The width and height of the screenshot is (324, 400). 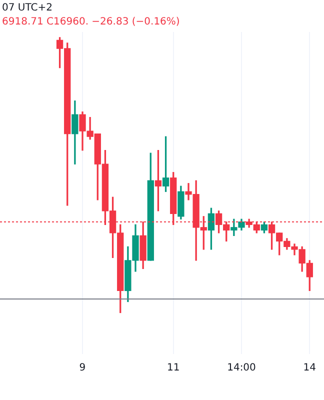 I want to click on x-tick-label: 11, so click(x=173, y=368).